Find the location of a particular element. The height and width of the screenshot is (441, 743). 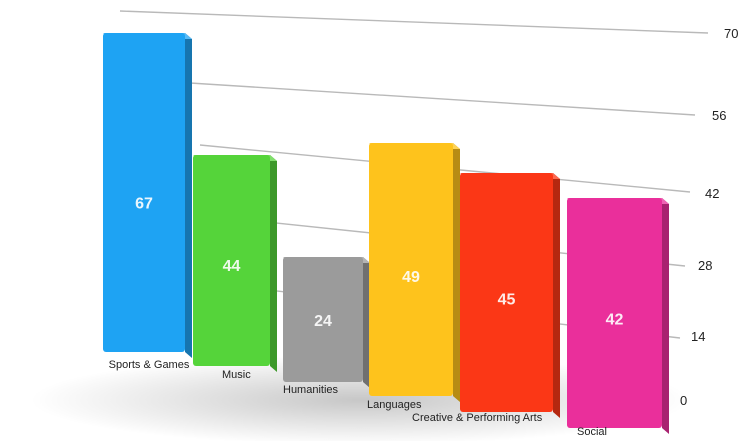

bar-value-label: 67 is located at coordinates (144, 203).